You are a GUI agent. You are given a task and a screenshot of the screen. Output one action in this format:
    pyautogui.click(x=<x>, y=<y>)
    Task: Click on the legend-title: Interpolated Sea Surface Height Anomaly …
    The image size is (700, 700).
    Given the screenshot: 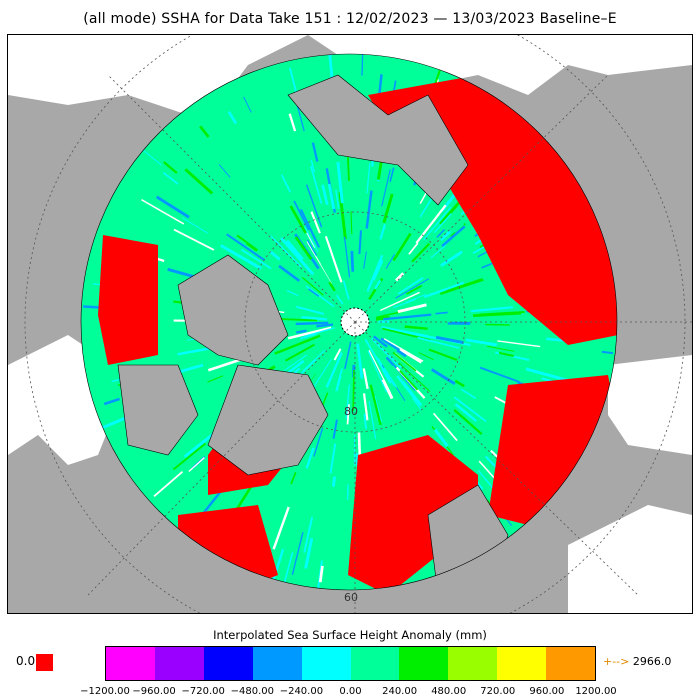 What is the action you would take?
    pyautogui.click(x=350, y=635)
    